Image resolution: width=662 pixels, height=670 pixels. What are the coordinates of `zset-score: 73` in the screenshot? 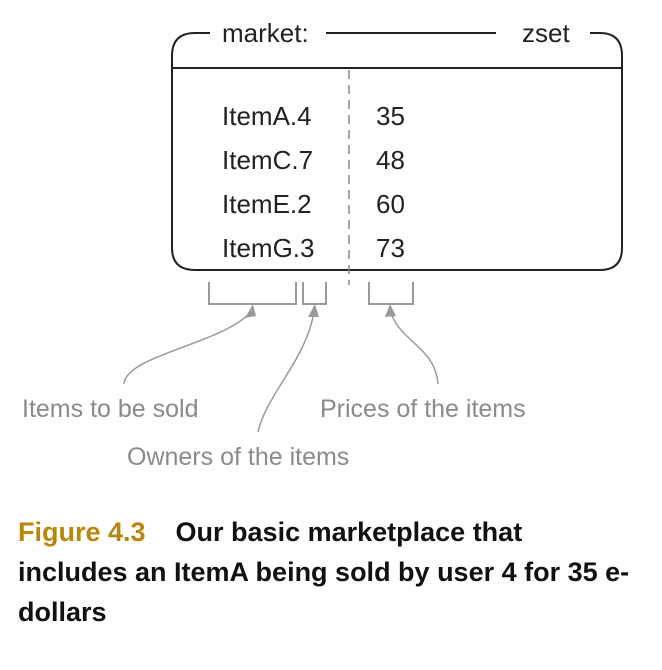 It's located at (390, 248).